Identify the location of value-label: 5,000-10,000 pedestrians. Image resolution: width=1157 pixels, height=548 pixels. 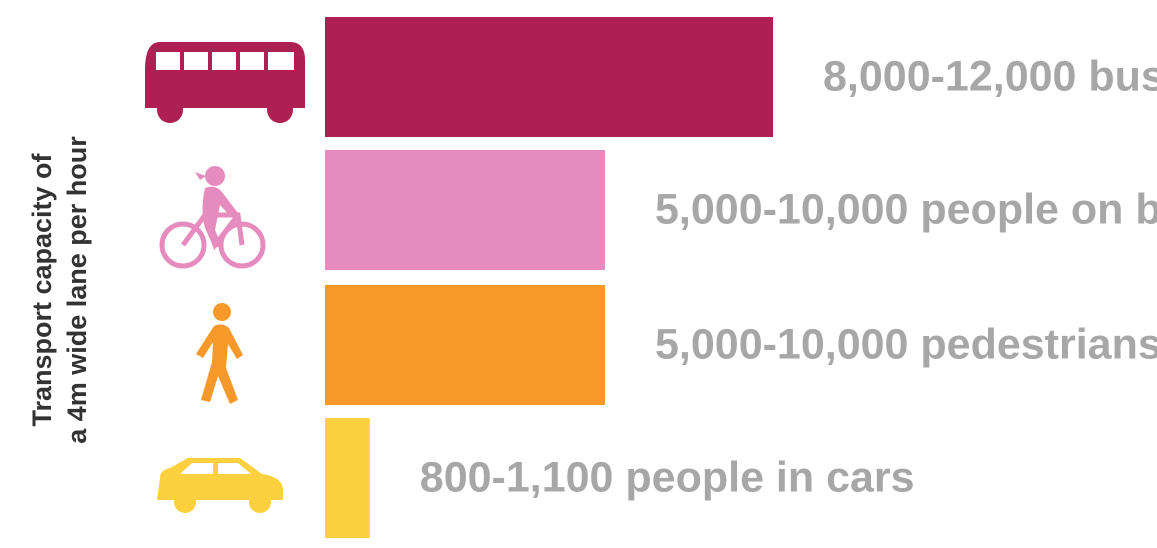
(906, 344).